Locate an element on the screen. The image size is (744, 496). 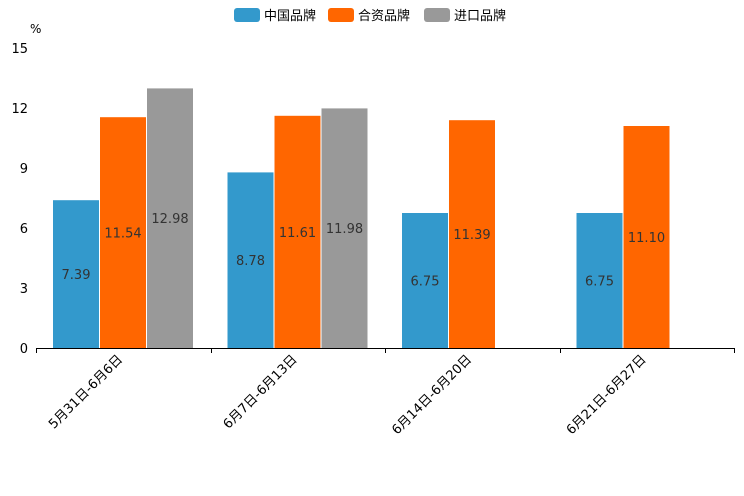
y-axis-unit-label: % is located at coordinates (35, 29).